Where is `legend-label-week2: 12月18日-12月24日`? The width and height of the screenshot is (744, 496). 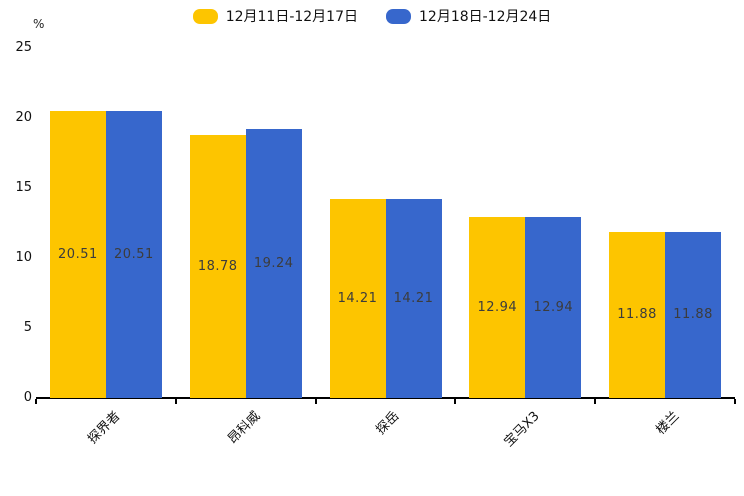 legend-label-week2: 12月18日-12月24日 is located at coordinates (485, 17).